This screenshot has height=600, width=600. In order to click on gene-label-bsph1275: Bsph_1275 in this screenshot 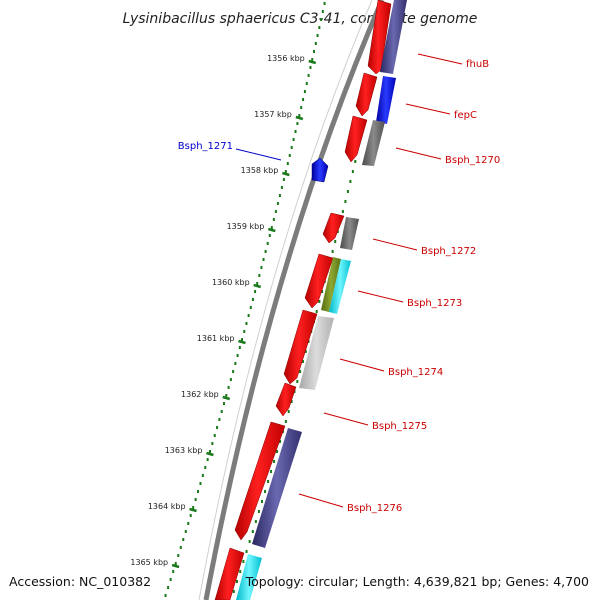, I will do `click(399, 426)`.